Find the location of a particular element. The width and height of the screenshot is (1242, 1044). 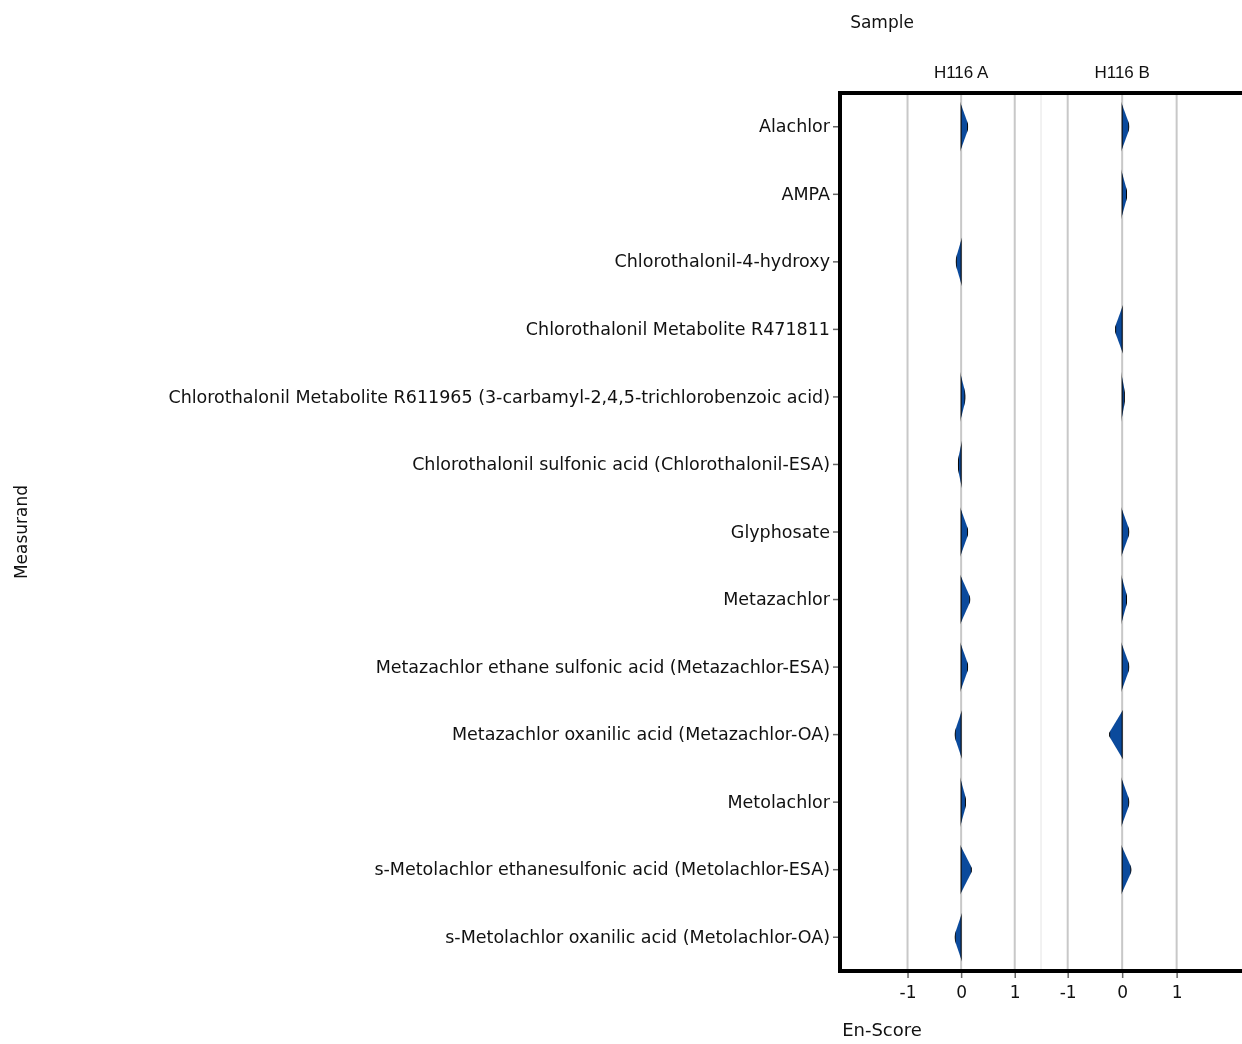

y-tick-label: Chlorothalonil Metabolite R611965 (3-carbamyl-2,4,5-trichlorobenzoic acid) is located at coordinates (499, 396).